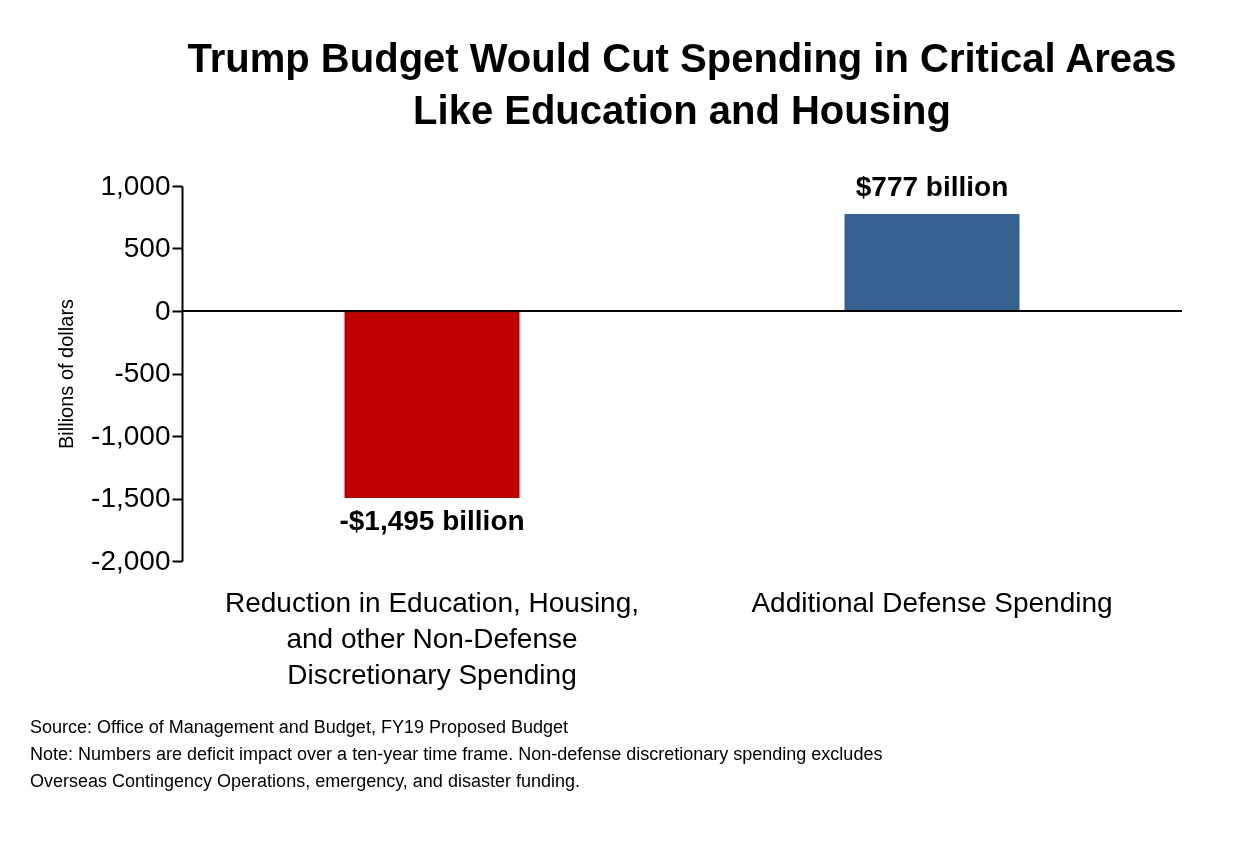 This screenshot has height=841, width=1248. What do you see at coordinates (682, 84) in the screenshot?
I see `chart-title: Trump Budget Would Cut Spending in Critical Areas Like Education and Housing` at bounding box center [682, 84].